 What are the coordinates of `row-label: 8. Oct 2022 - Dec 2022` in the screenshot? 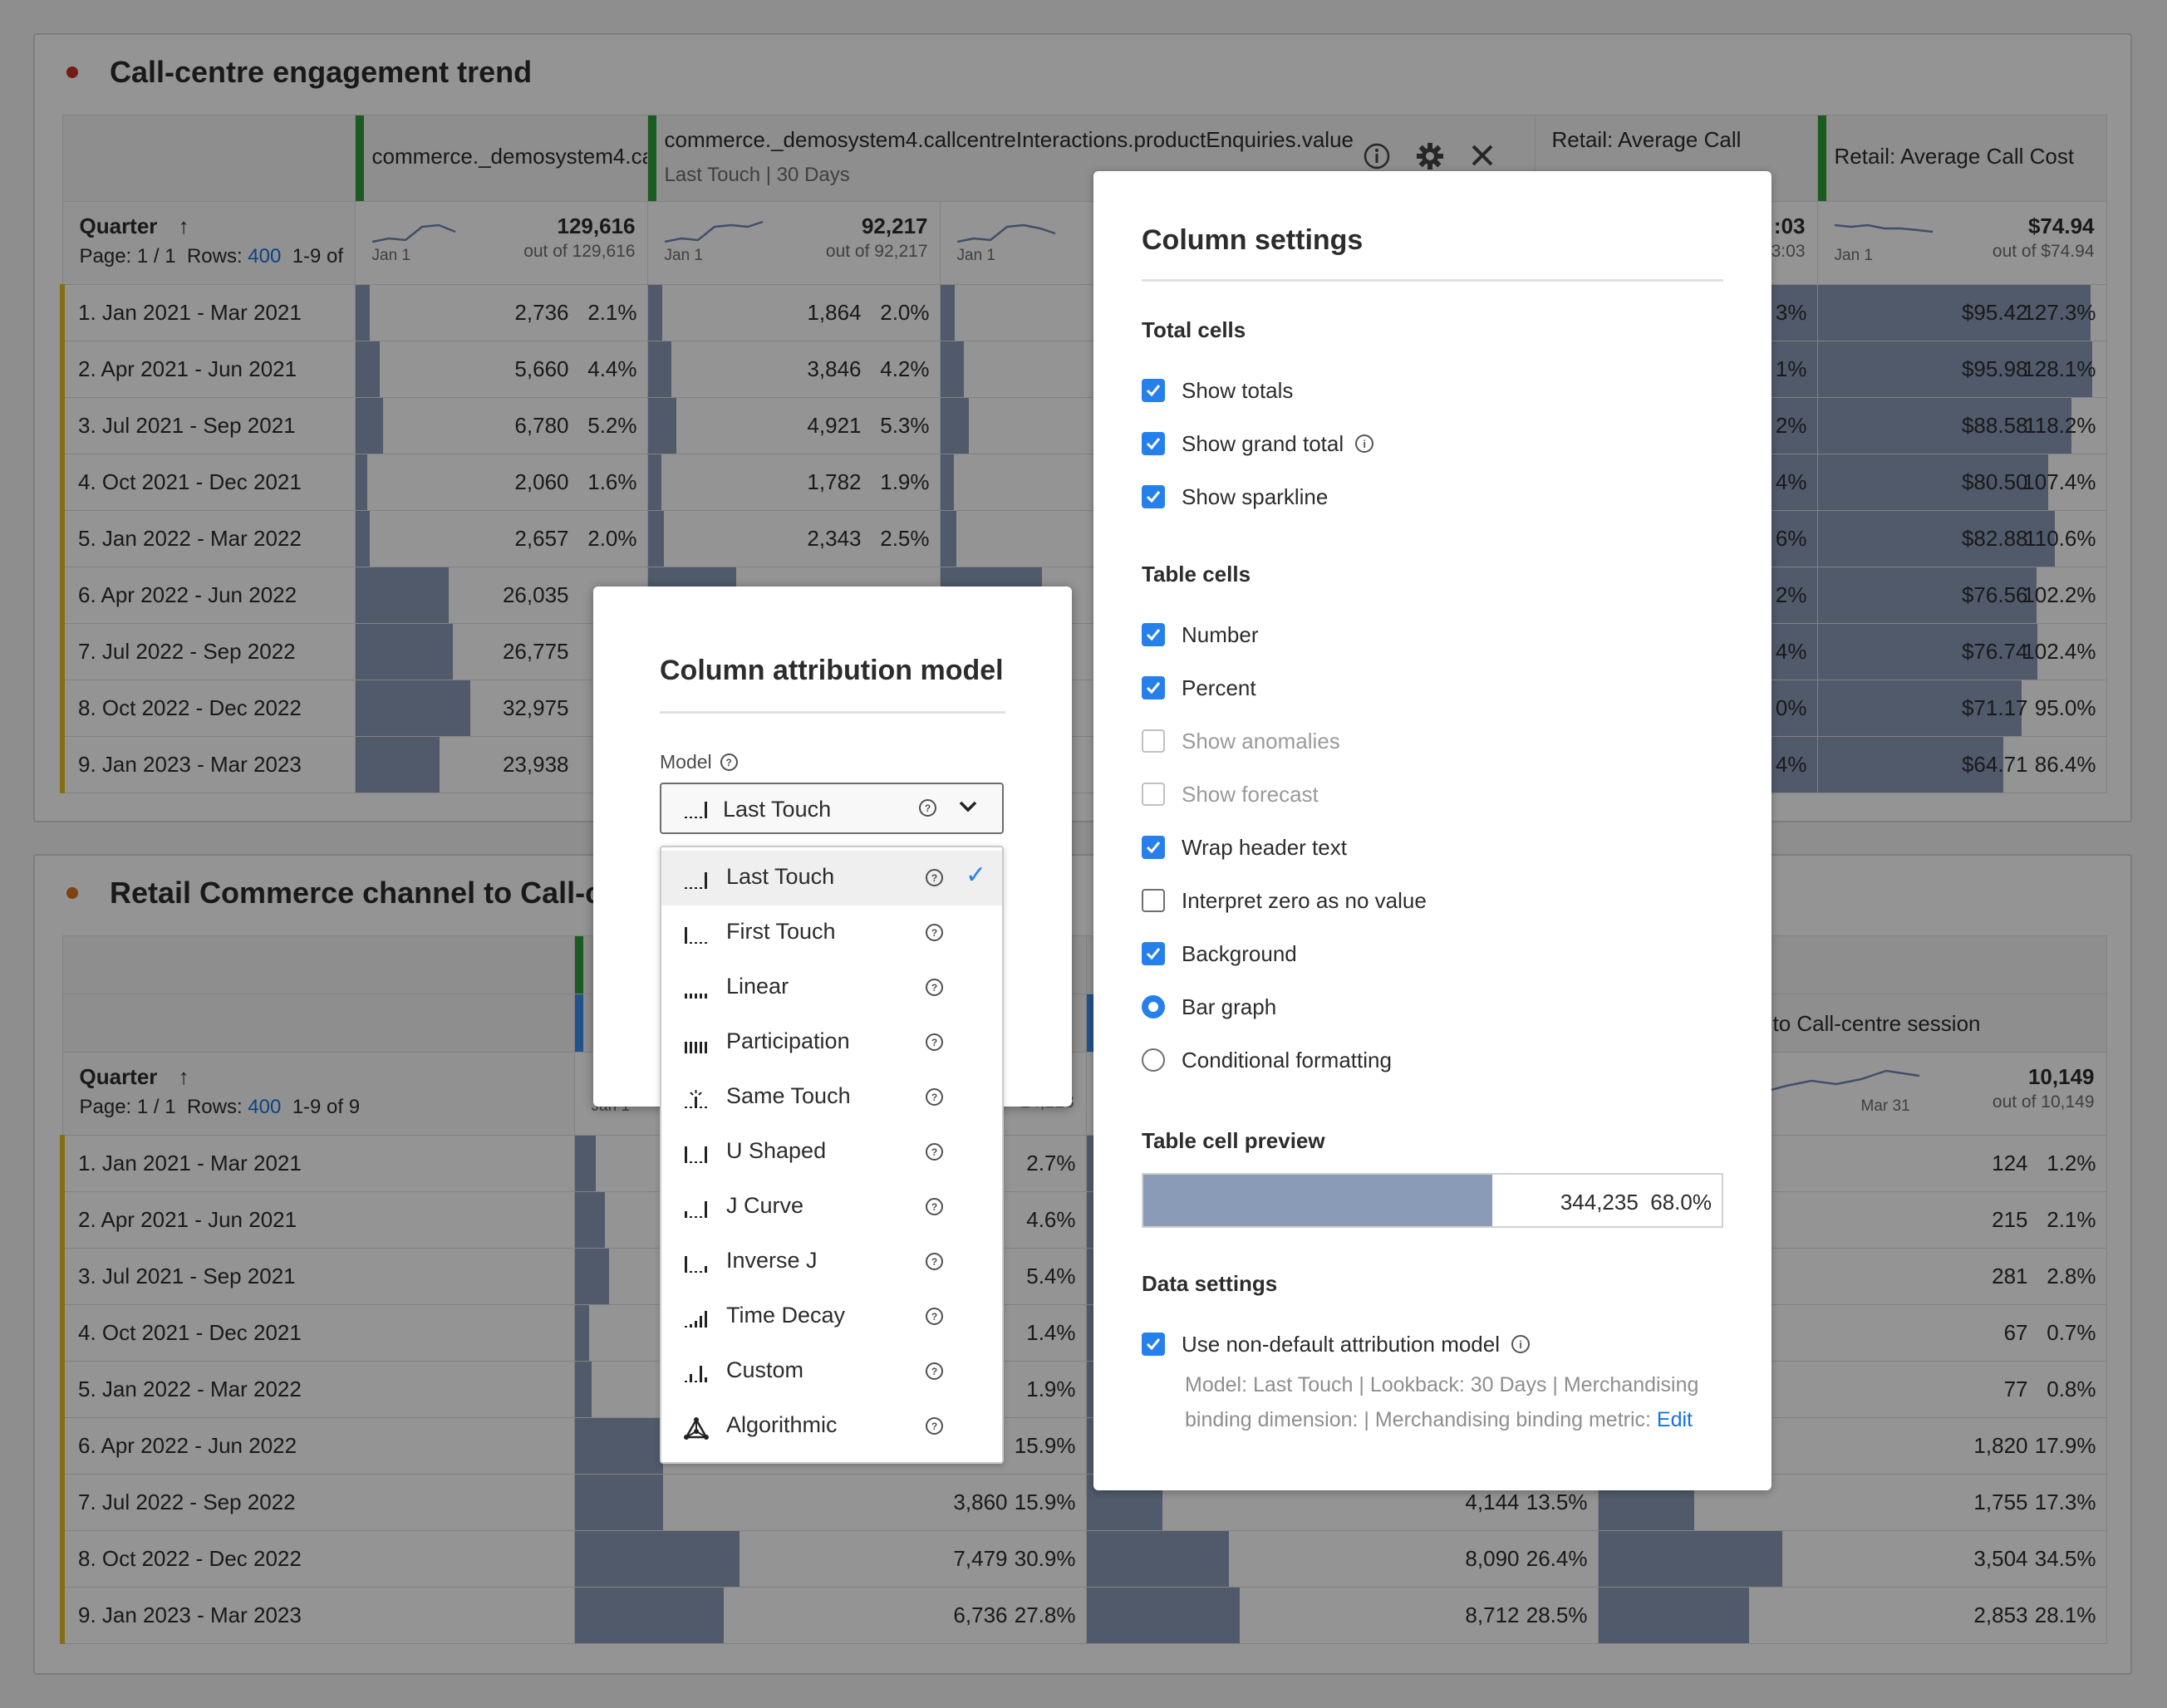 It's located at (208, 708).